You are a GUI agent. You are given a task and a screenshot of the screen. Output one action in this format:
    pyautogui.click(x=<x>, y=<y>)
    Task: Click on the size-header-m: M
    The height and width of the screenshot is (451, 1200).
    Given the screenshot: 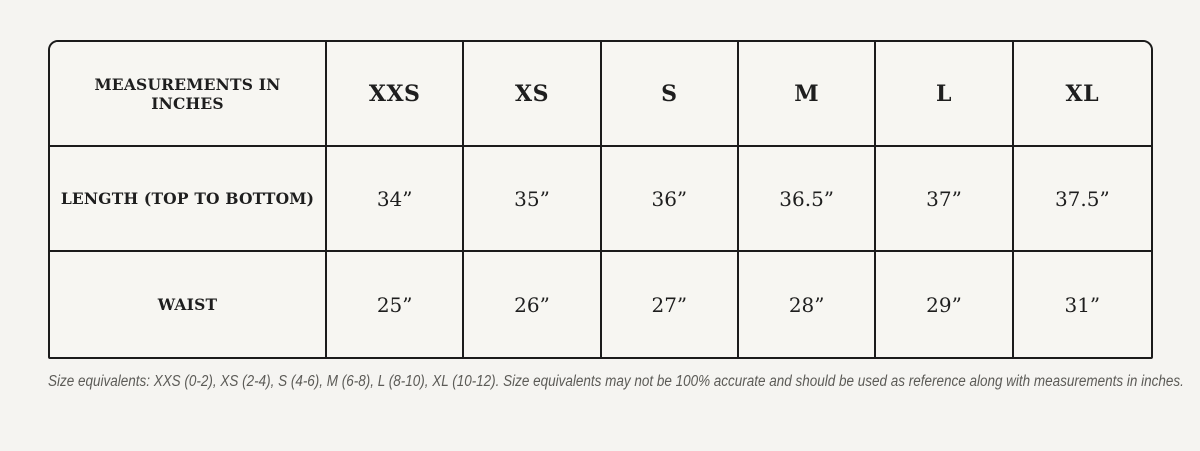 What is the action you would take?
    pyautogui.click(x=807, y=94)
    